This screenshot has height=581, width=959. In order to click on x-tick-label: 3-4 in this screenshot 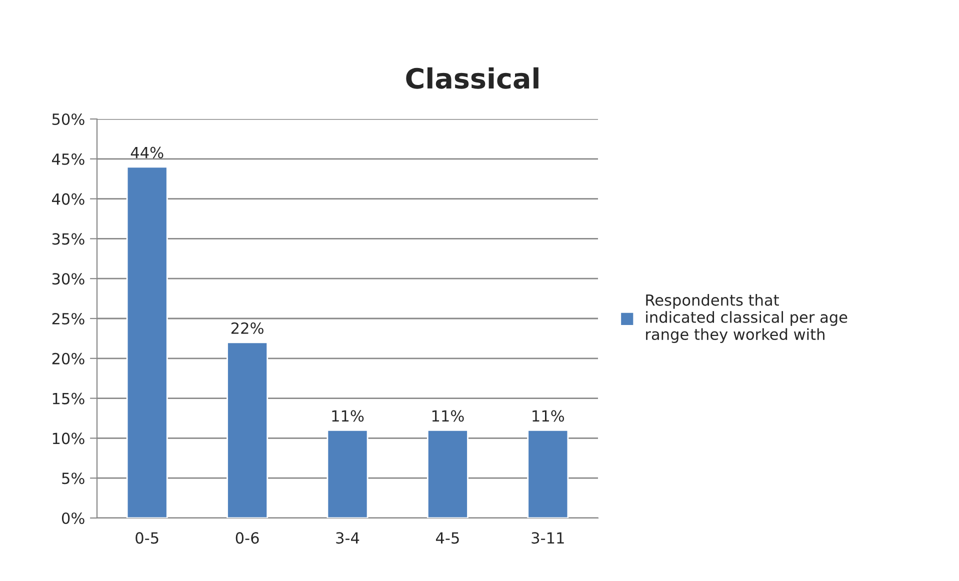, I will do `click(348, 538)`.